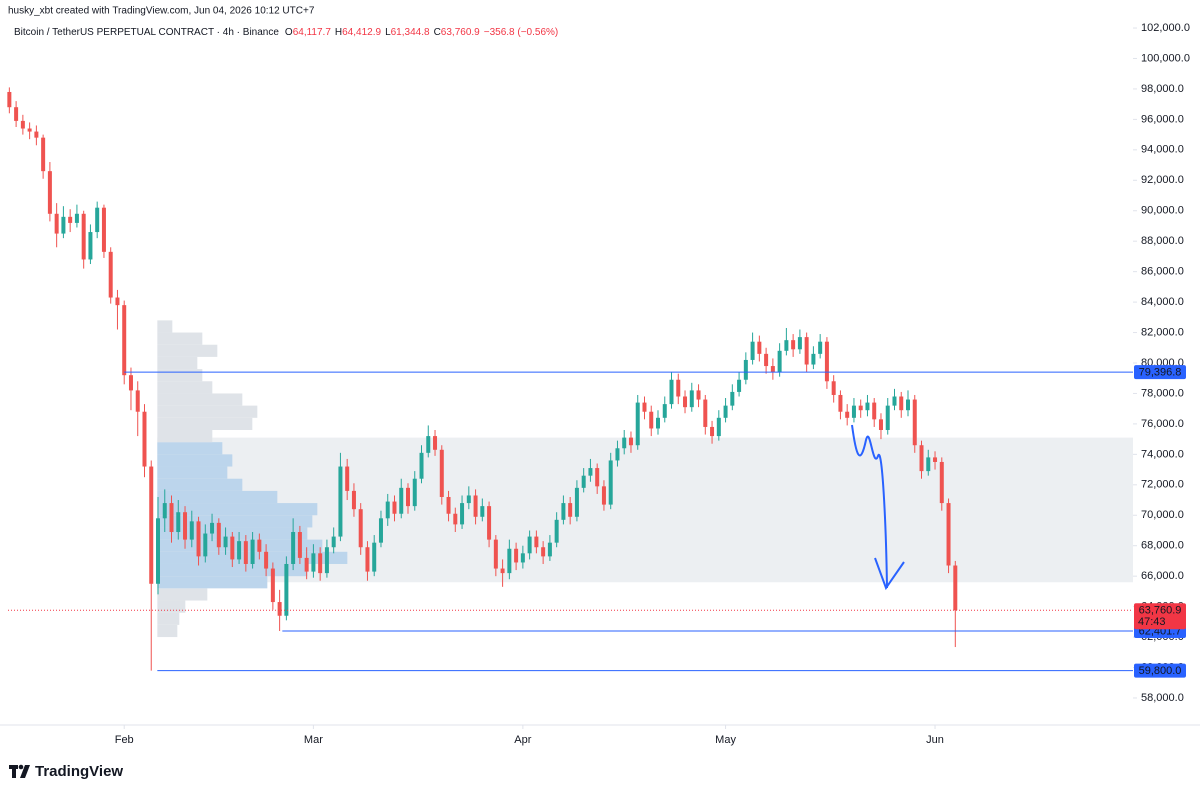 Image resolution: width=1200 pixels, height=793 pixels. Describe the element at coordinates (1162, 180) in the screenshot. I see `y-tick-label: 92,000.0` at that location.